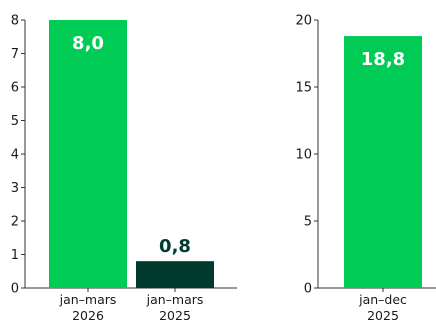  What do you see at coordinates (308, 222) in the screenshot?
I see `y-tick-label-1-1: 5` at bounding box center [308, 222].